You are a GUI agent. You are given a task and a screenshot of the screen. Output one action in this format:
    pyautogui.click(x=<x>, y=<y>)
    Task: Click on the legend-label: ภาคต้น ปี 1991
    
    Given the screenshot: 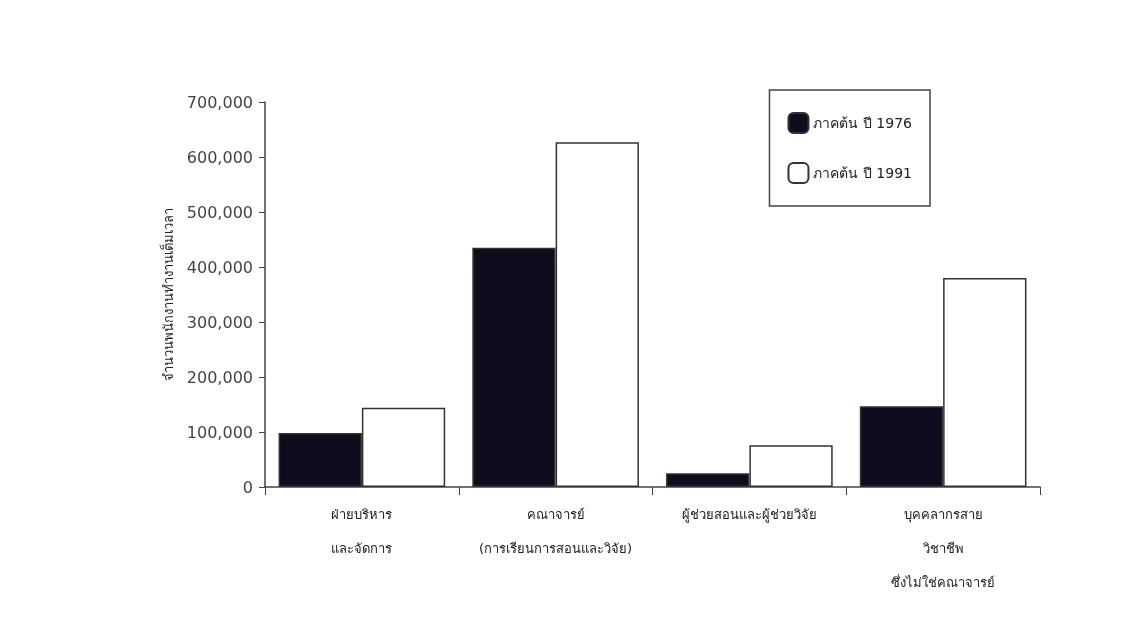 What is the action you would take?
    pyautogui.click(x=862, y=173)
    